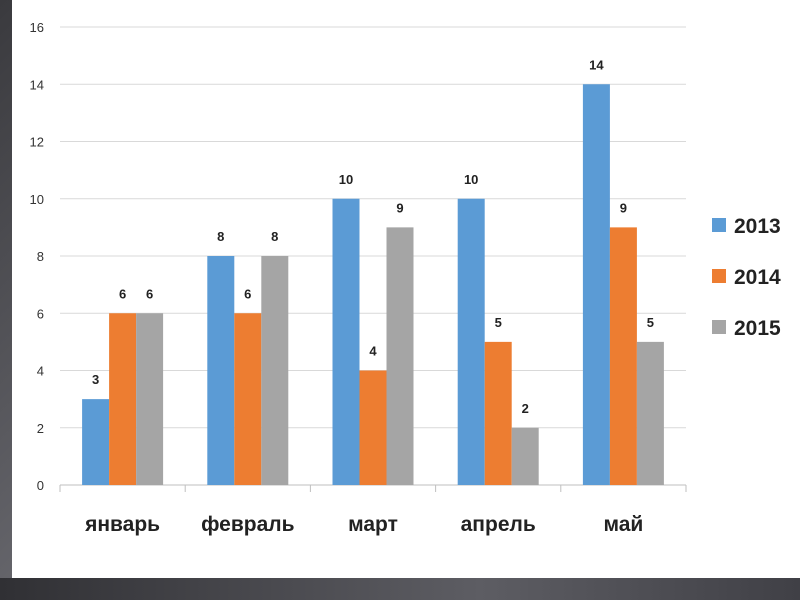  What do you see at coordinates (40, 256) in the screenshot?
I see `y-tick-label: 8` at bounding box center [40, 256].